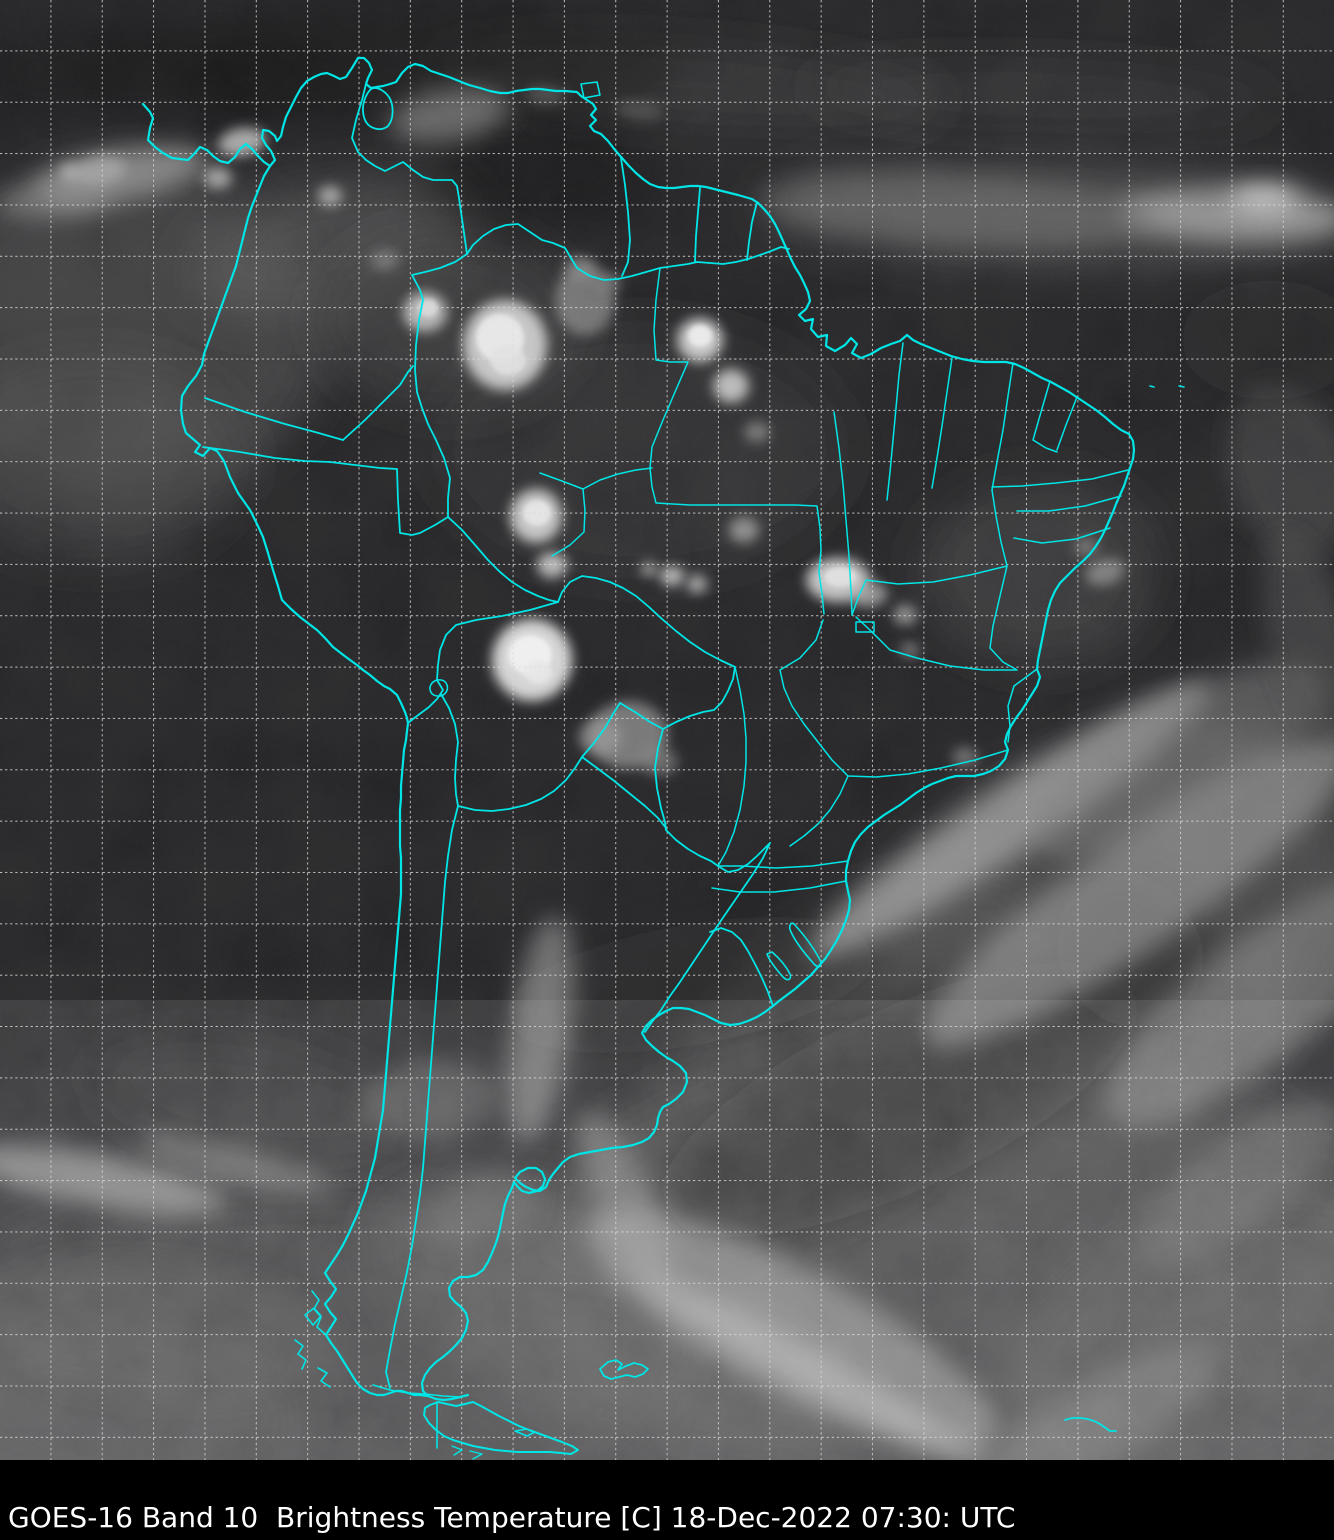 This screenshot has height=1540, width=1334. Describe the element at coordinates (779, 966) in the screenshot. I see `lagoa-mirim` at that location.